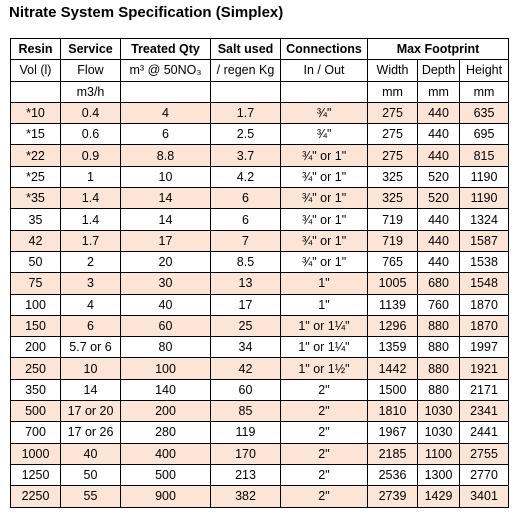 This screenshot has height=518, width=518. What do you see at coordinates (90, 432) in the screenshot?
I see `data-cell: 17 or 26` at bounding box center [90, 432].